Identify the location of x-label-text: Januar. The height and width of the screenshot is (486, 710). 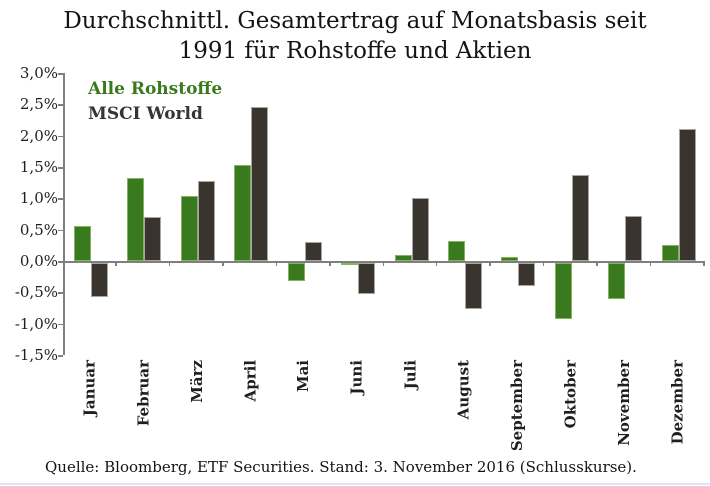
(89, 388).